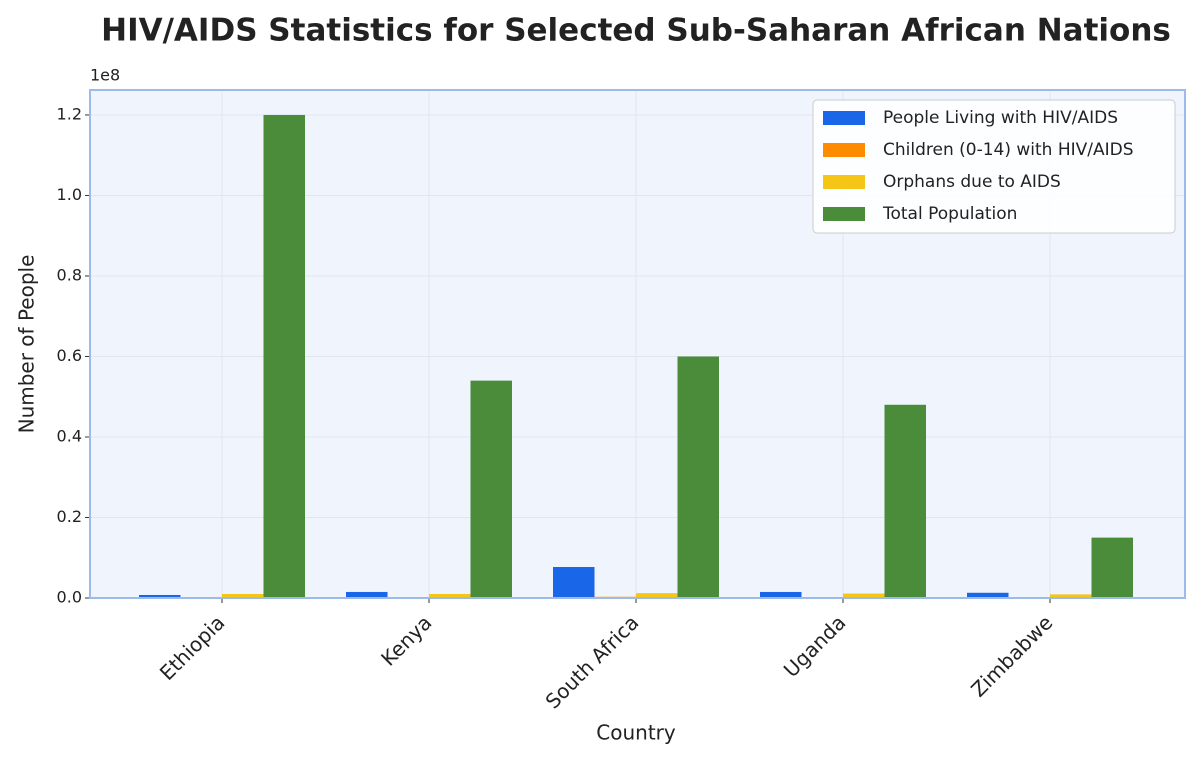  What do you see at coordinates (27, 344) in the screenshot?
I see `y-axis-label: Number of People` at bounding box center [27, 344].